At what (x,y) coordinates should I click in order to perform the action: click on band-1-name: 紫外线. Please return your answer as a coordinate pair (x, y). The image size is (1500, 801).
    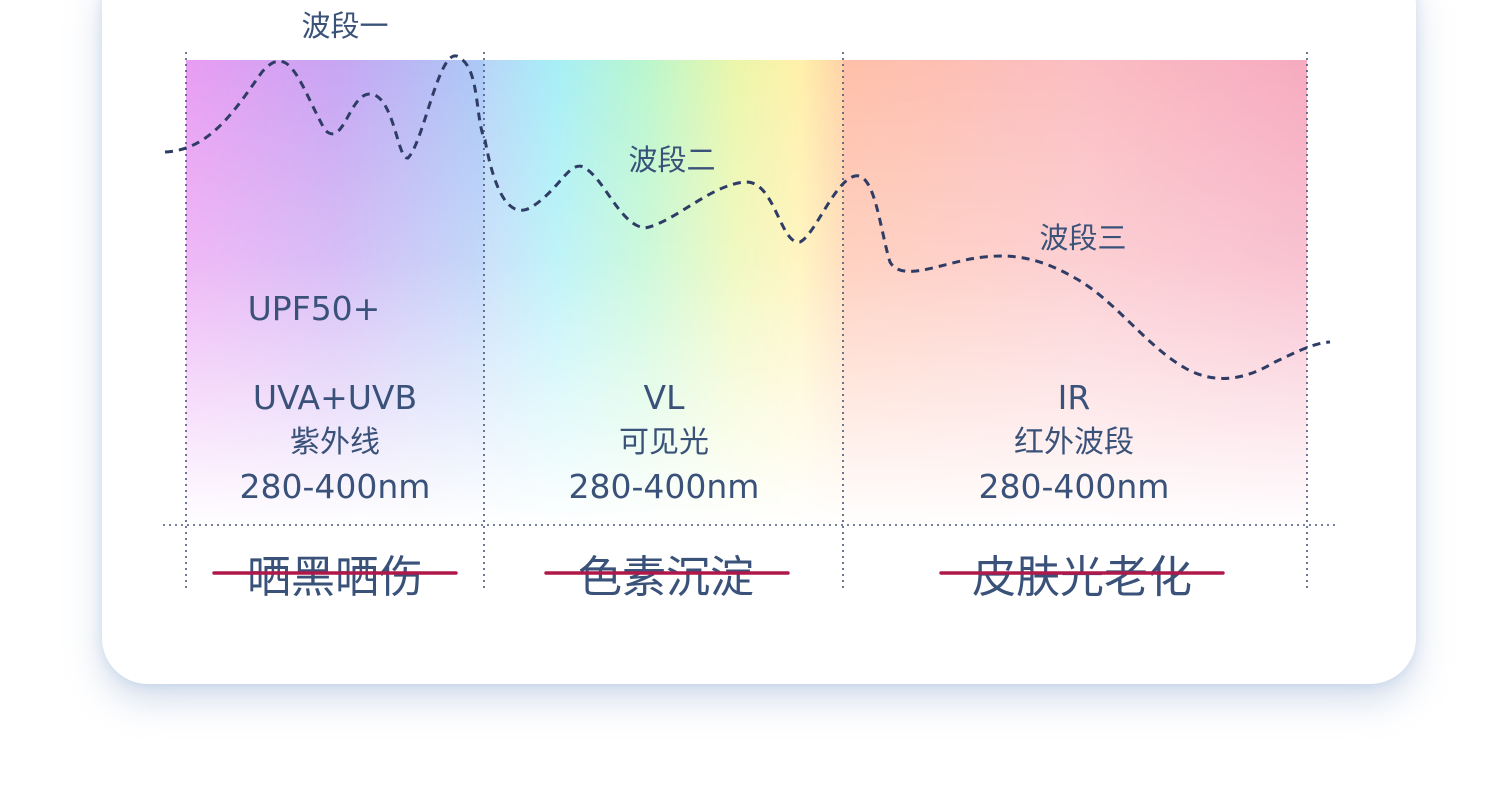
    Looking at the image, I should click on (335, 442).